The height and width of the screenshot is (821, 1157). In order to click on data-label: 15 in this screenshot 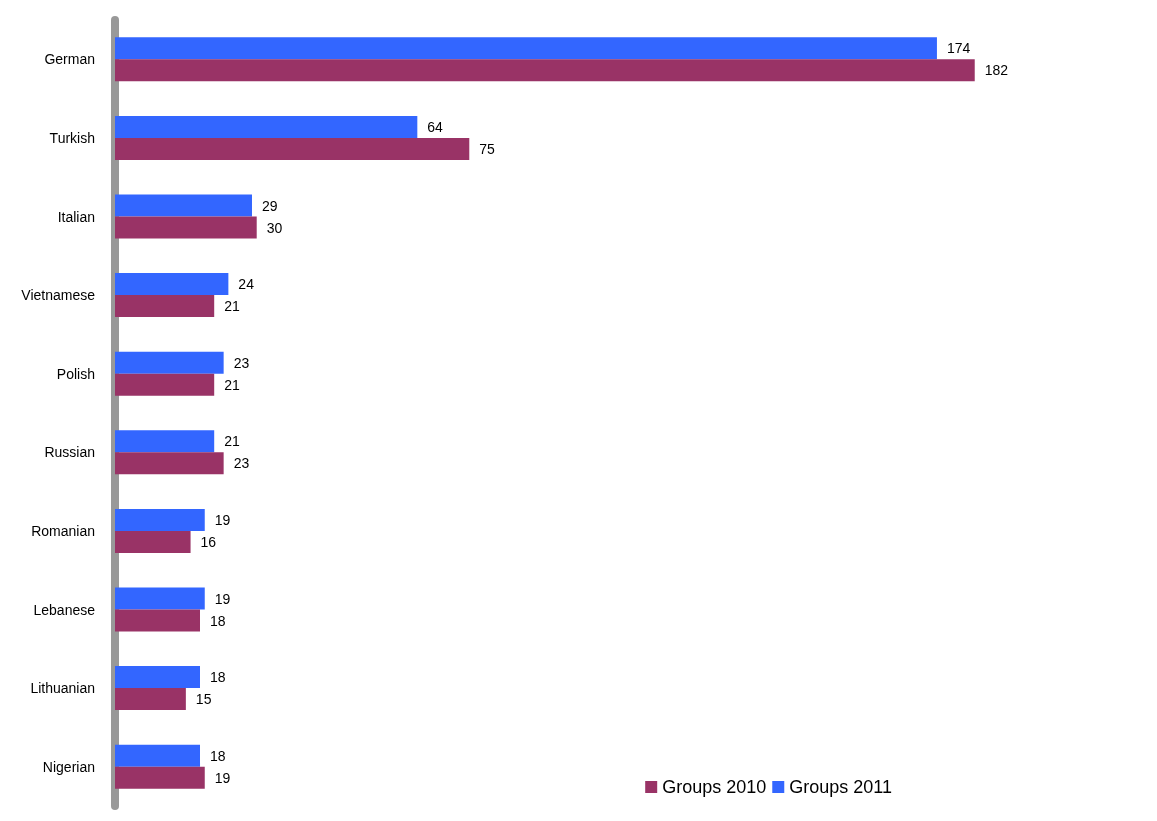, I will do `click(203, 699)`.